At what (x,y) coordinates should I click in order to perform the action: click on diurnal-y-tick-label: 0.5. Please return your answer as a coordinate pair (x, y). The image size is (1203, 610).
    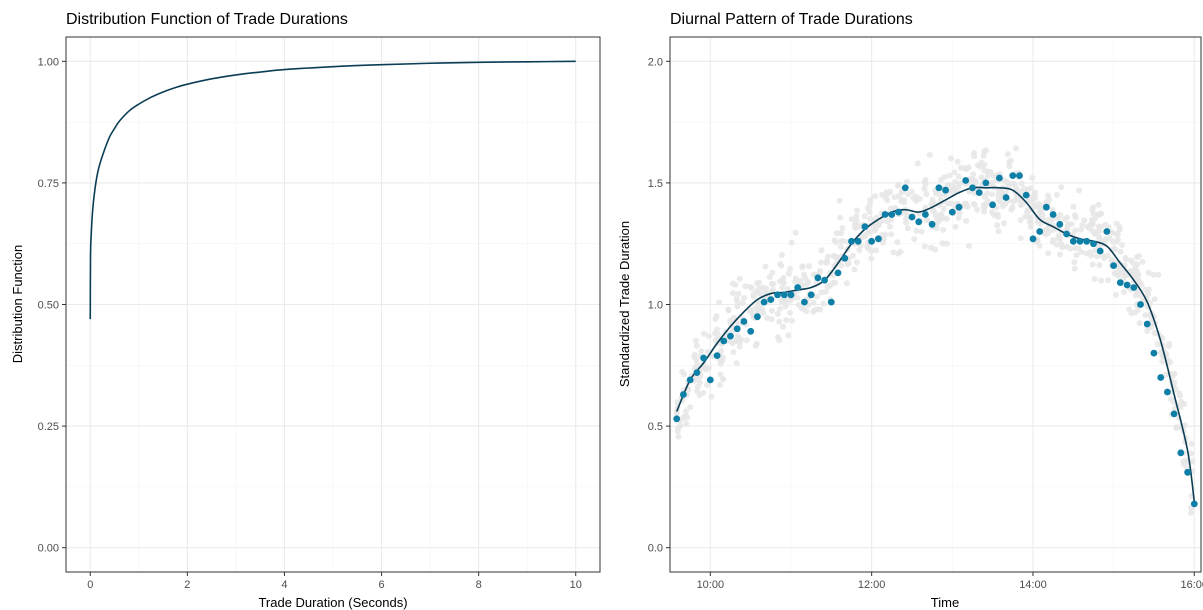
    Looking at the image, I should click on (655, 427).